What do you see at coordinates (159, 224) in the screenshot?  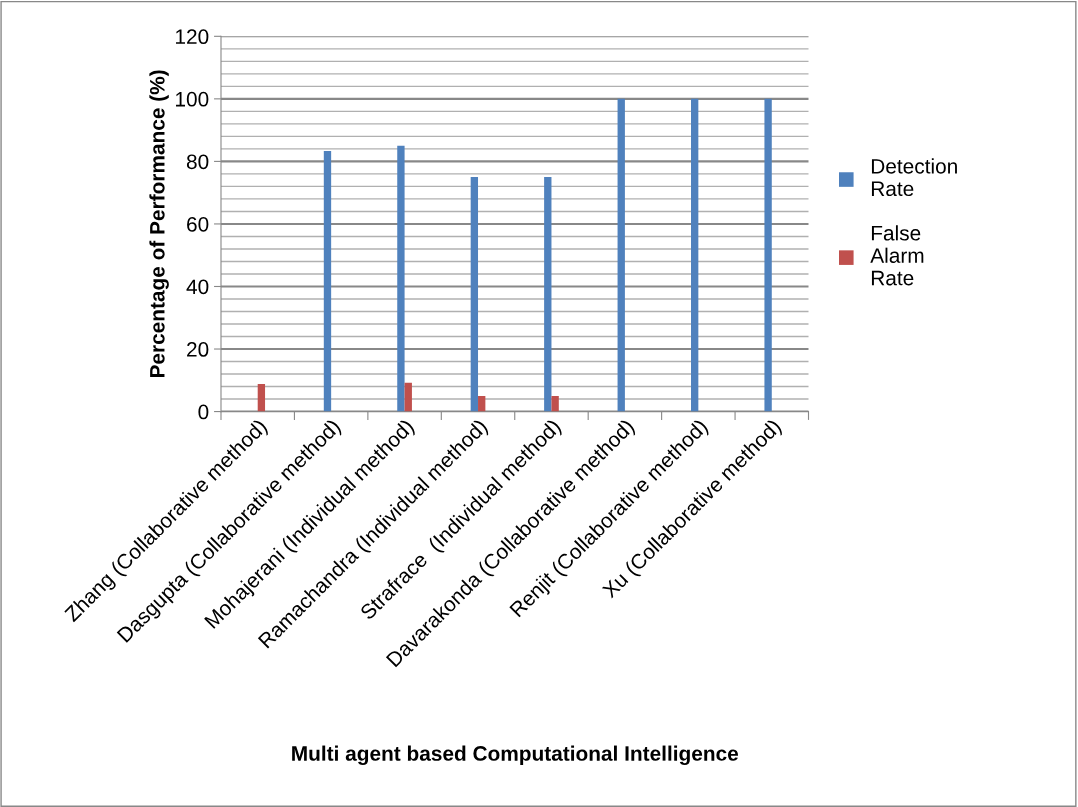 I see `y-axis-title: Percentage of Performance (%)` at bounding box center [159, 224].